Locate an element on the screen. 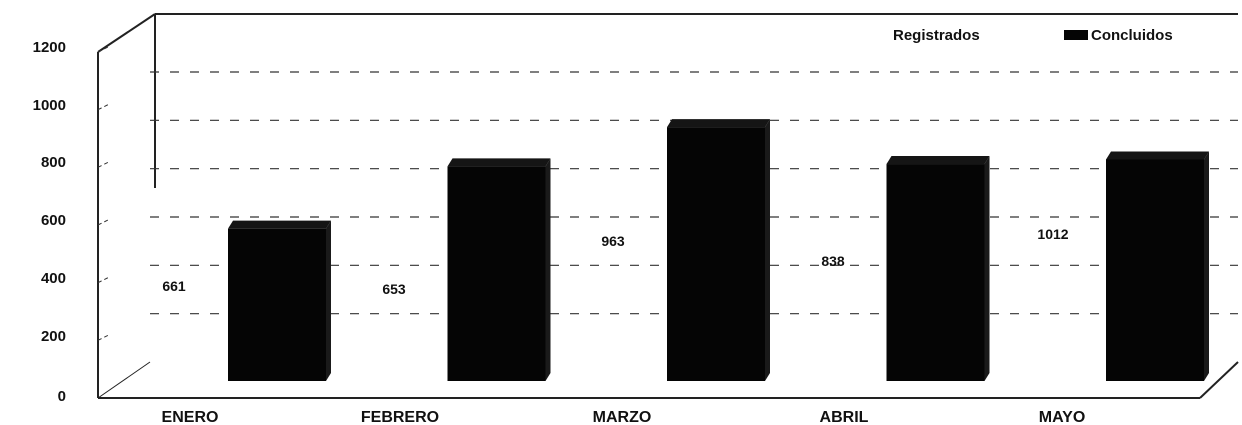 The image size is (1242, 425). y-axis-ticks: 1200 1000 800 600 400 200 0 is located at coordinates (49, 222).